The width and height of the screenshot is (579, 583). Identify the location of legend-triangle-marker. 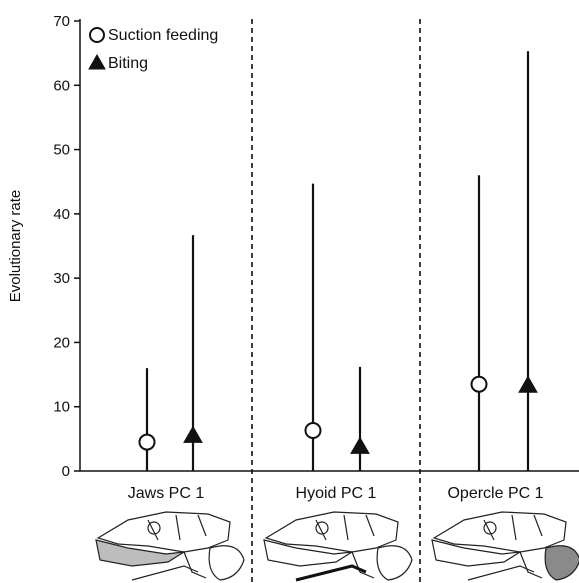
(97, 61).